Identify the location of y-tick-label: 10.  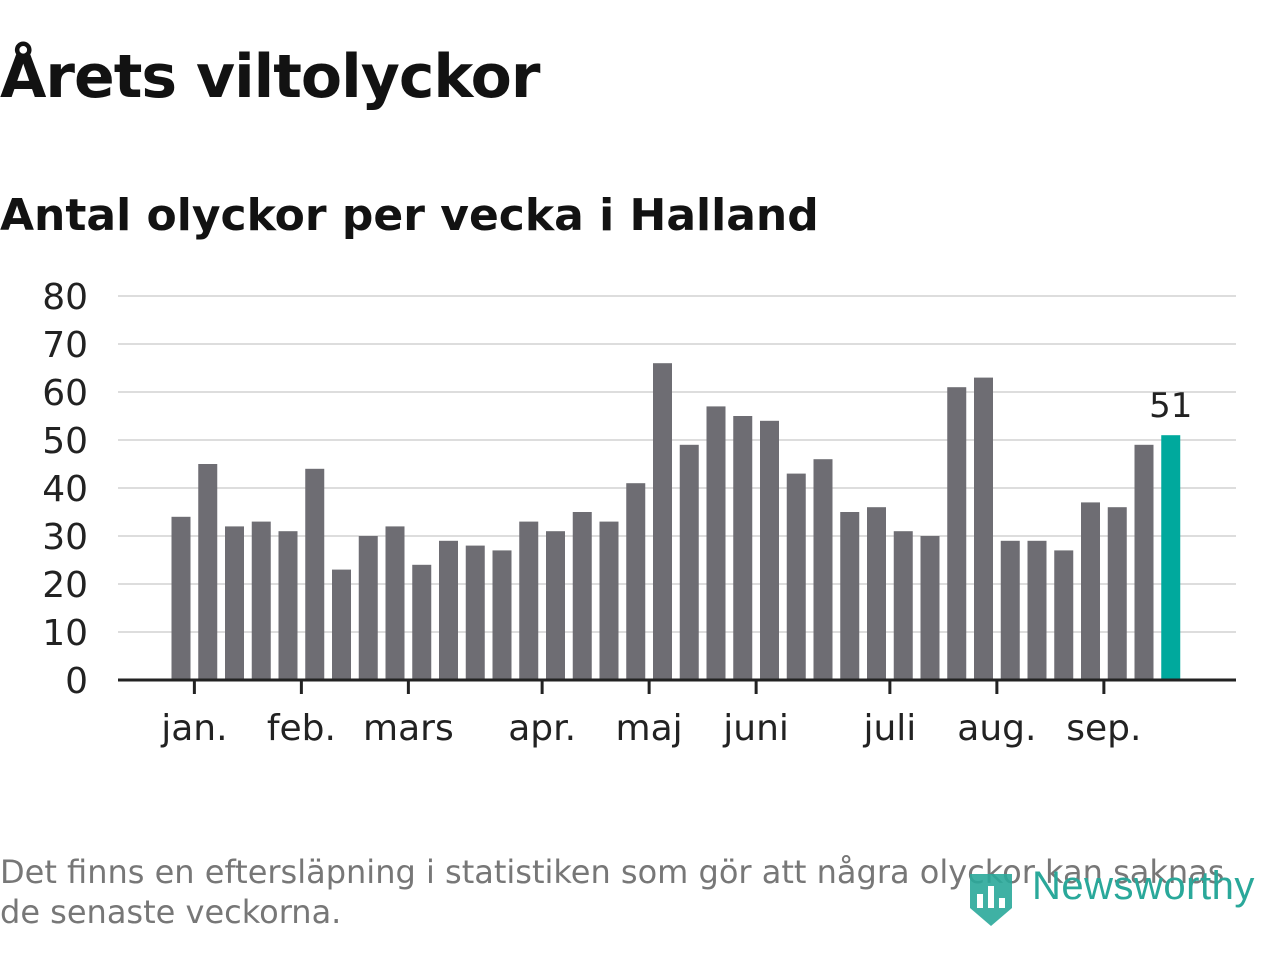
(65, 633).